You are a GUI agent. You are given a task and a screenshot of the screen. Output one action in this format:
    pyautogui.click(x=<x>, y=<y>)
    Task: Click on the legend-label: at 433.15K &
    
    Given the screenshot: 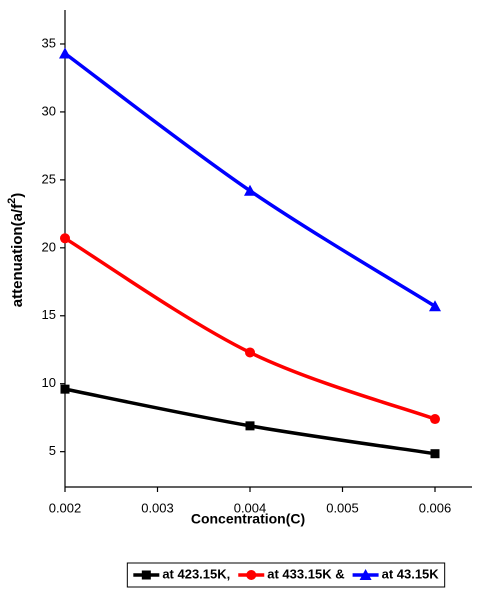 What is the action you would take?
    pyautogui.click(x=305, y=573)
    